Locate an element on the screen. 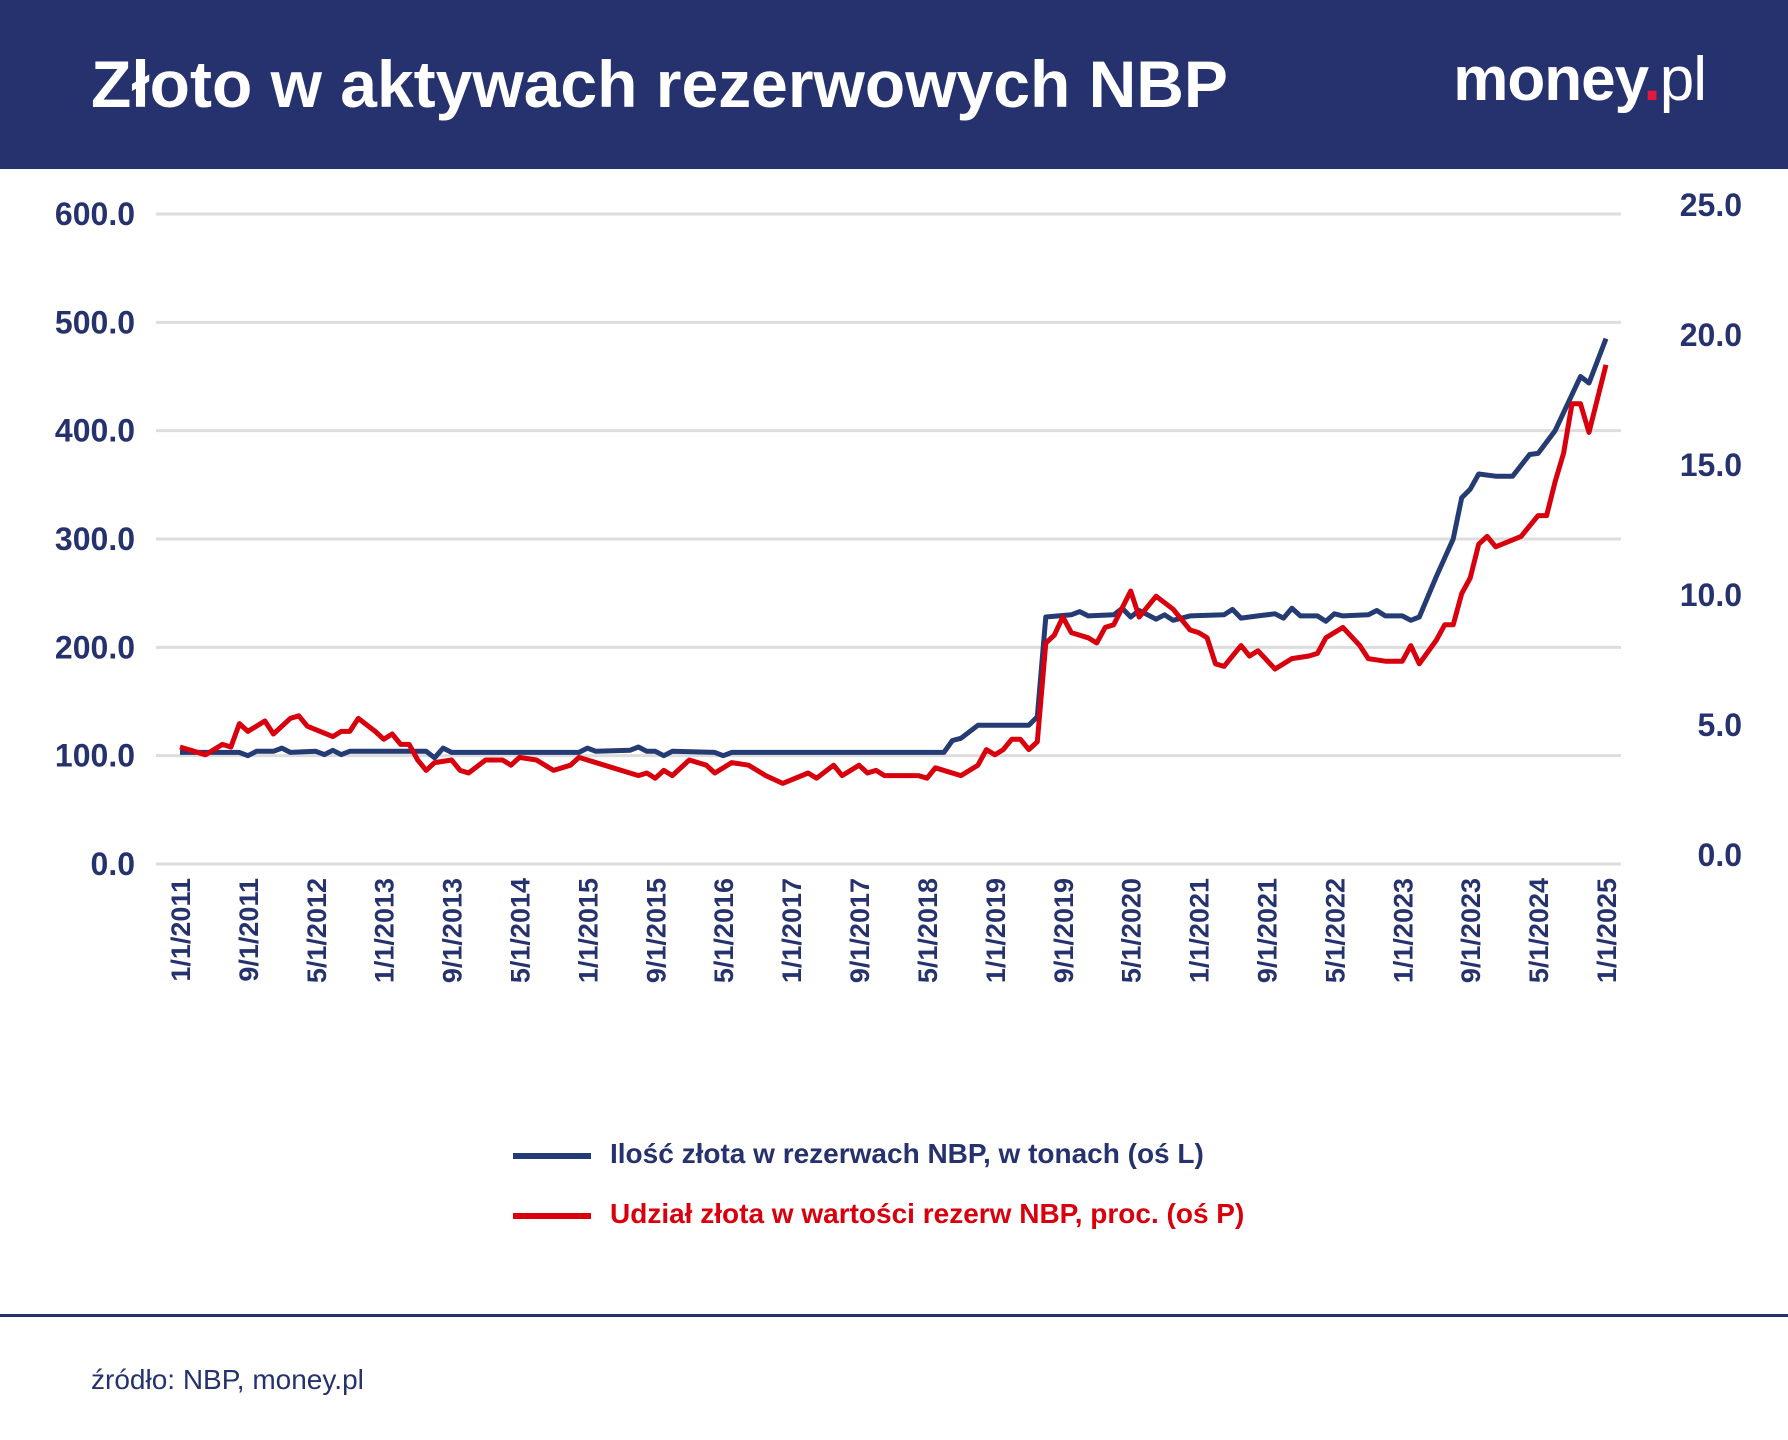  y-right-tick-label: 0.0 is located at coordinates (1720, 855).